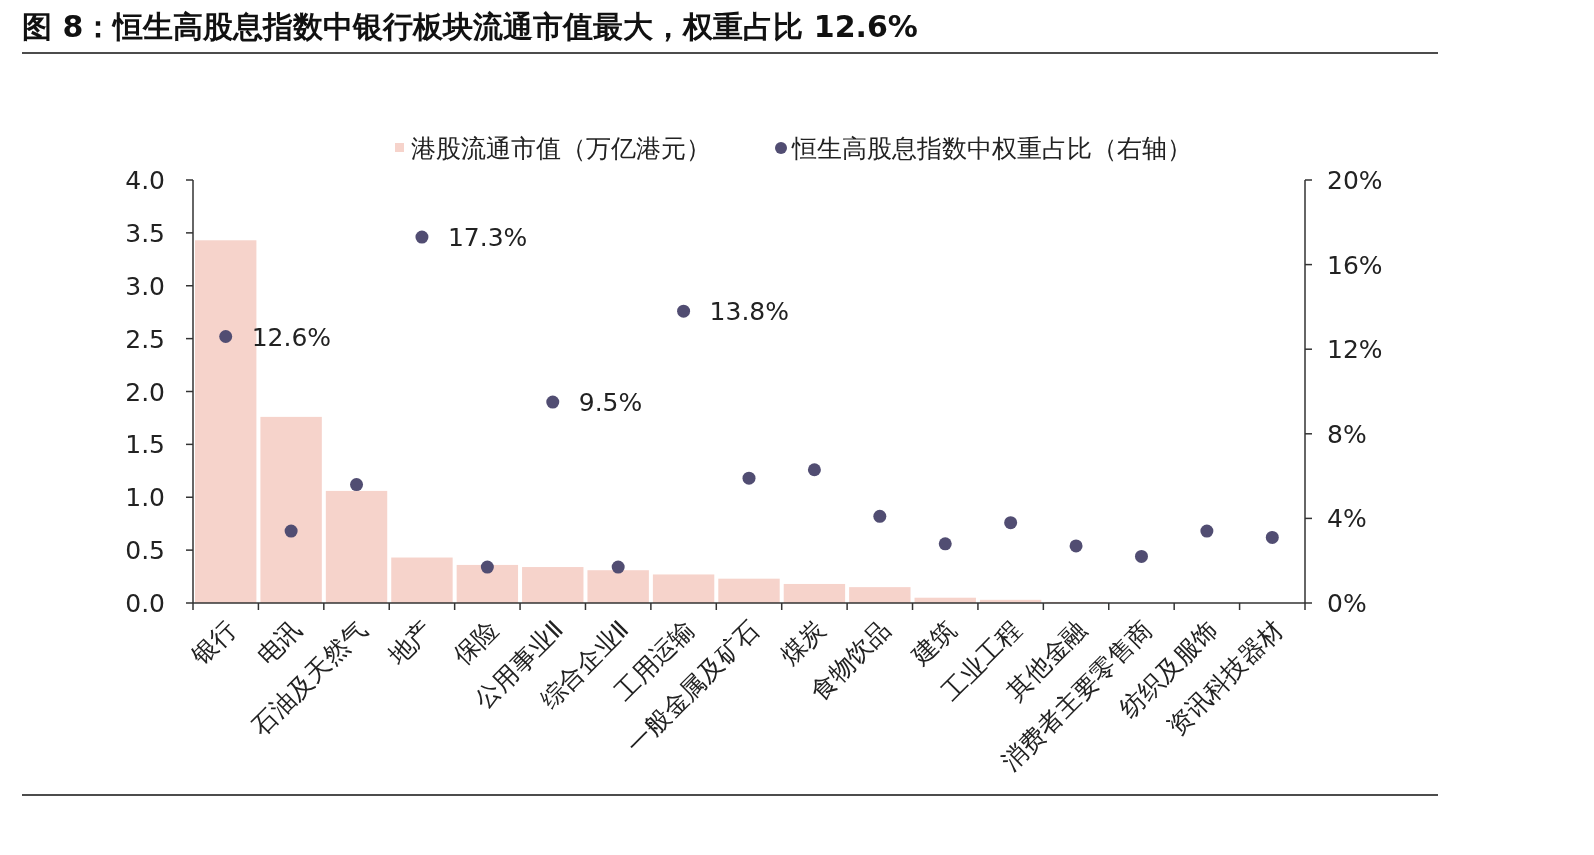  I want to click on y2-tick-label: 0%, so click(1347, 603).